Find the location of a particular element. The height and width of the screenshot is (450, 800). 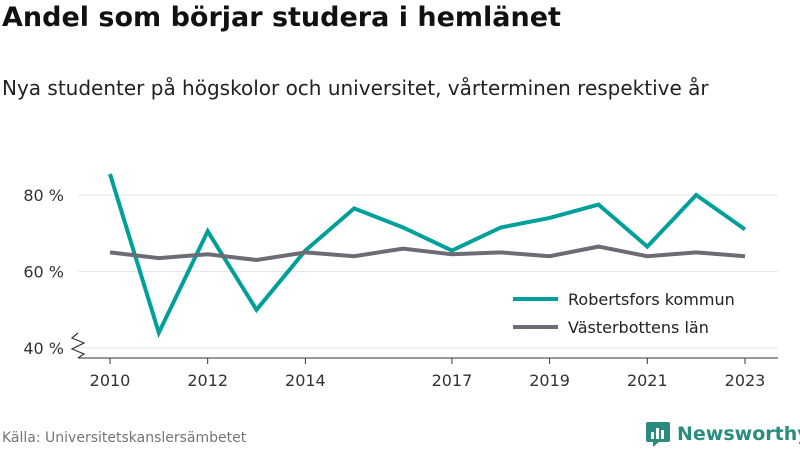

newsworthy-logo: Newsworthy is located at coordinates (722, 434).